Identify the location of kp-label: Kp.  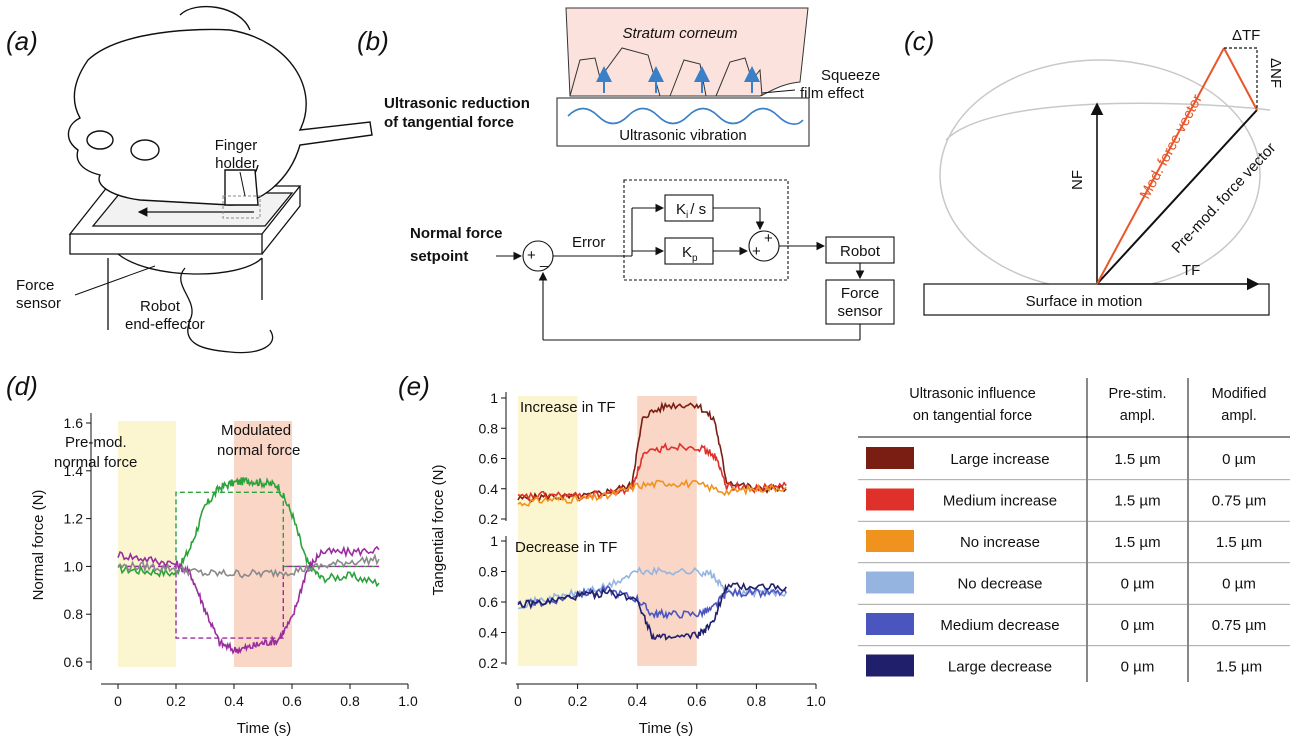
(690, 254).